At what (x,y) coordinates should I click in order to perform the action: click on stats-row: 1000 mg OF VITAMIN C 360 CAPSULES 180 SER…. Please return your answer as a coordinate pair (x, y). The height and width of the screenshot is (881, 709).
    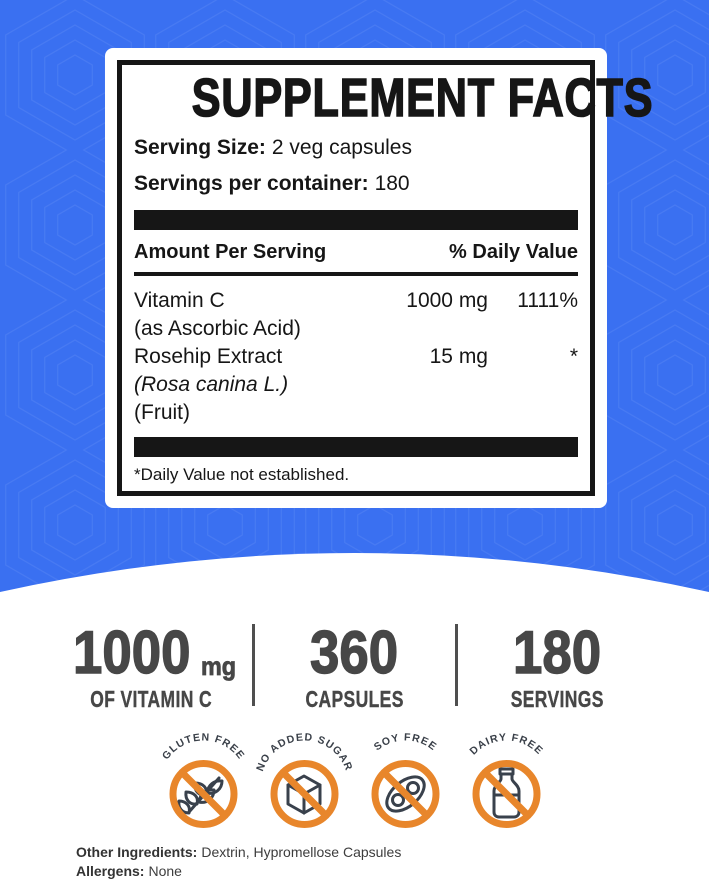
    Looking at the image, I should click on (354, 661).